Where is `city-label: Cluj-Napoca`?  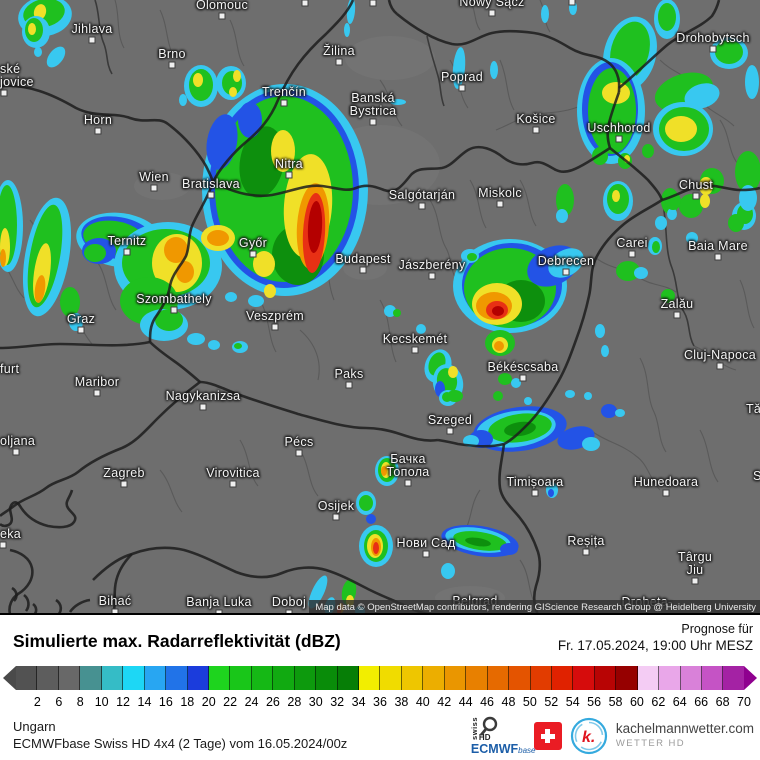 city-label: Cluj-Napoca is located at coordinates (720, 354).